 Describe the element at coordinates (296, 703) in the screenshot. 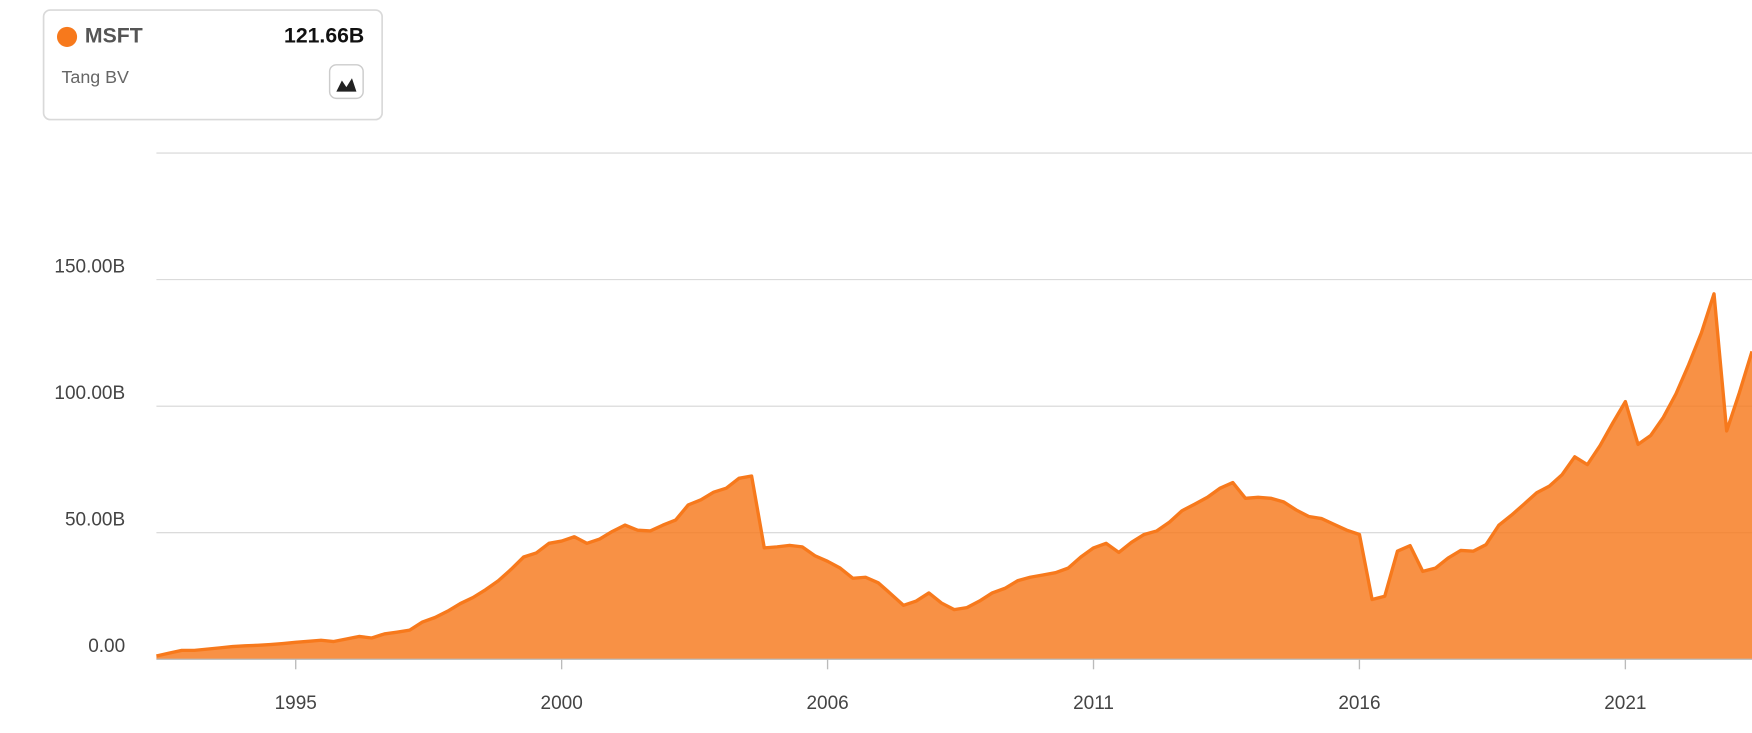

I see `x-tick-label: 1995` at that location.